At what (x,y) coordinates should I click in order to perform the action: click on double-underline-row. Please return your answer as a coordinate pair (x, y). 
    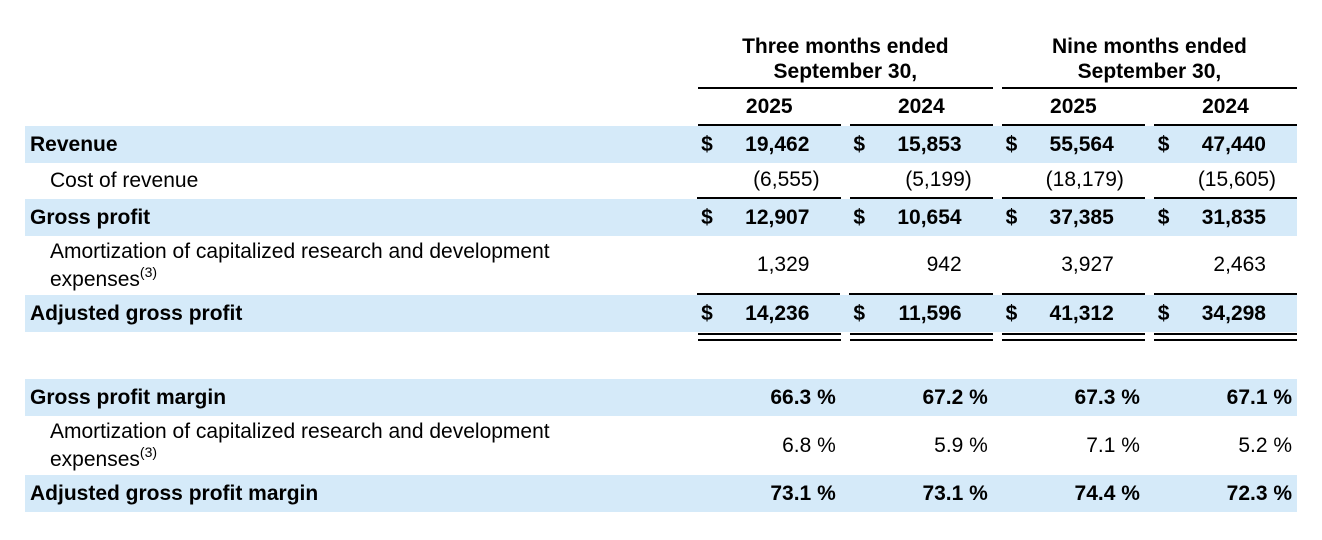
    Looking at the image, I should click on (661, 337).